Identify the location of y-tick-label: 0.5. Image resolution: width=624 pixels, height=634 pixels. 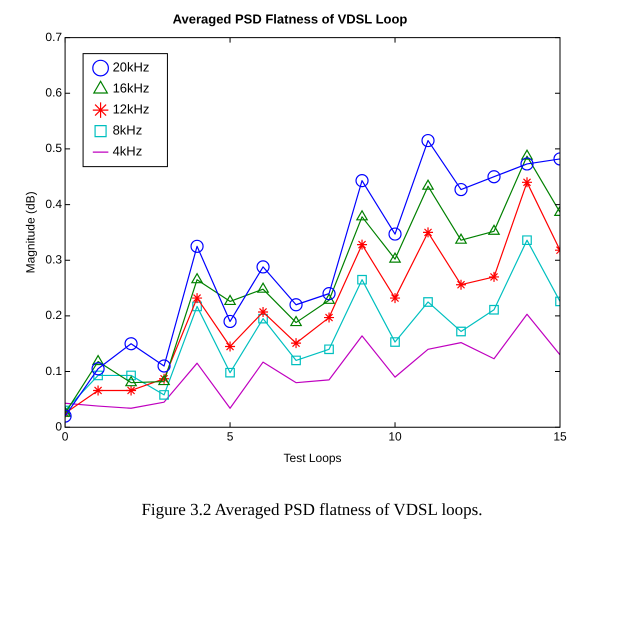
(53, 148).